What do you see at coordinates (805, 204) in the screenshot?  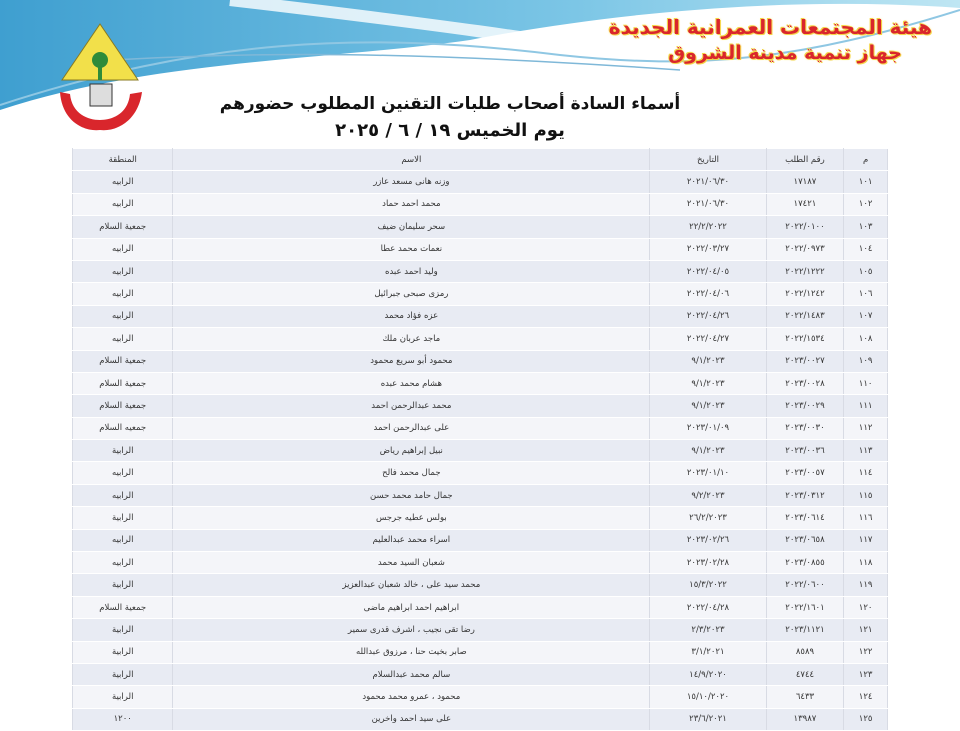 I see `cell-request-number: ١٧٤٢١` at bounding box center [805, 204].